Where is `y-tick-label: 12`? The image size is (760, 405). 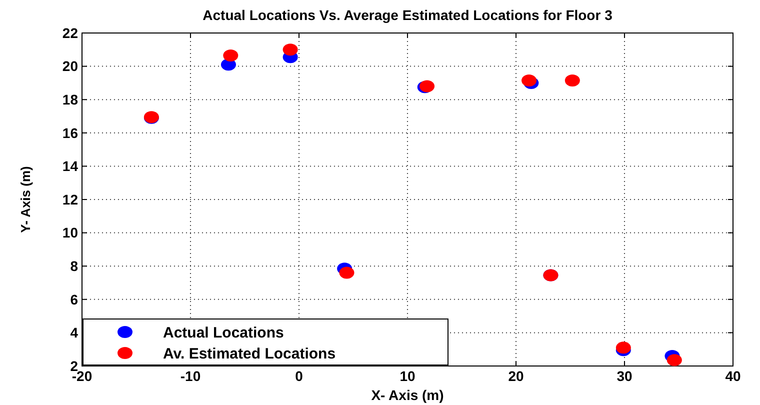
y-tick-label: 12 is located at coordinates (70, 199).